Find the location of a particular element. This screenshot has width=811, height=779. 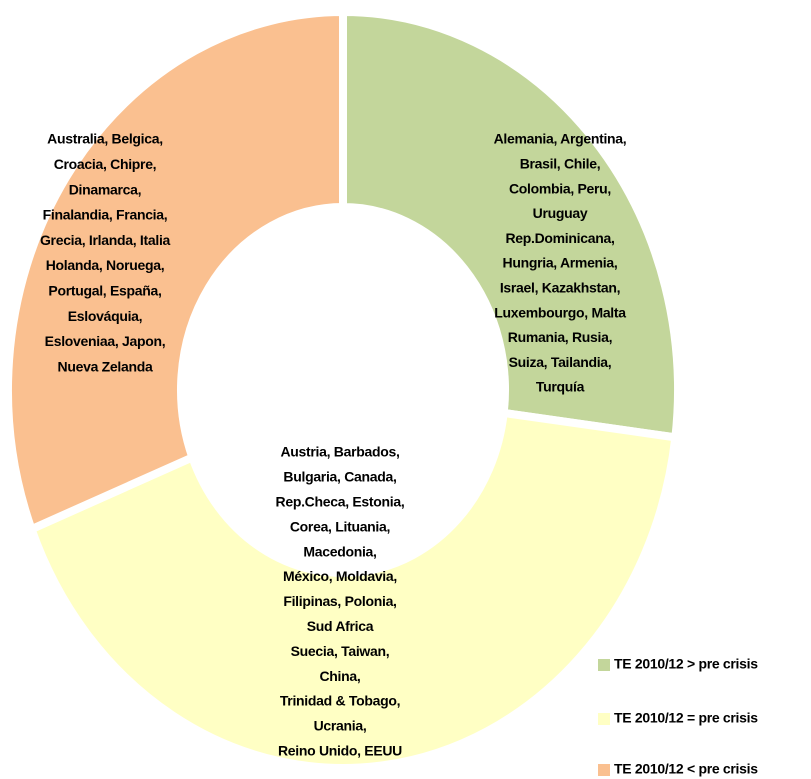

segment-label: Hungria, Armenia, is located at coordinates (560, 263).